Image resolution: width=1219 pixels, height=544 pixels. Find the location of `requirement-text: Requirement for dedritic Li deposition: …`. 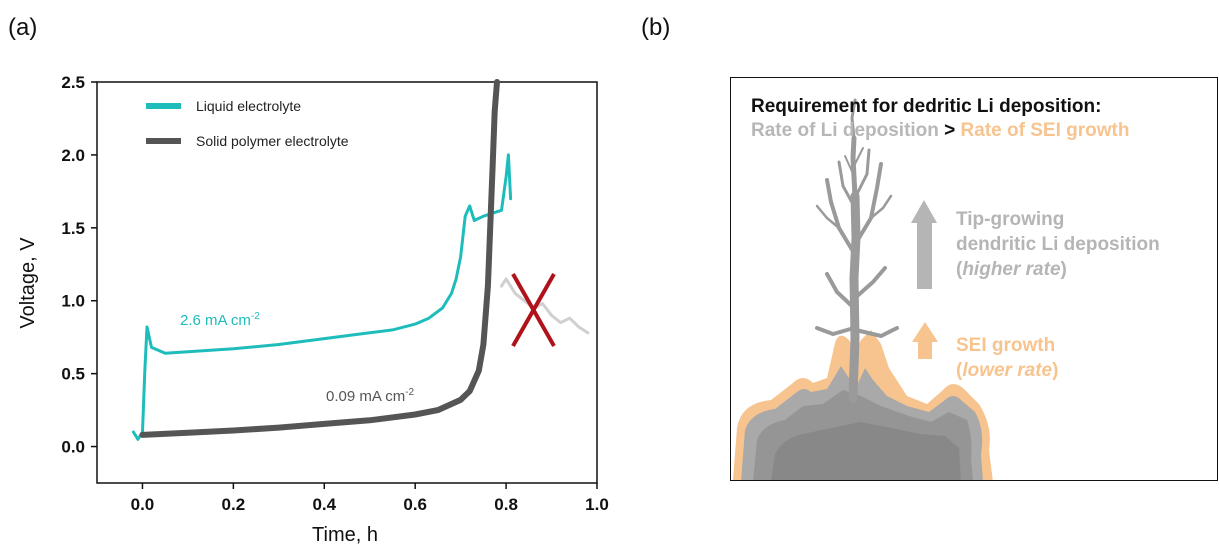

requirement-text: Requirement for dedritic Li deposition: … is located at coordinates (940, 119).